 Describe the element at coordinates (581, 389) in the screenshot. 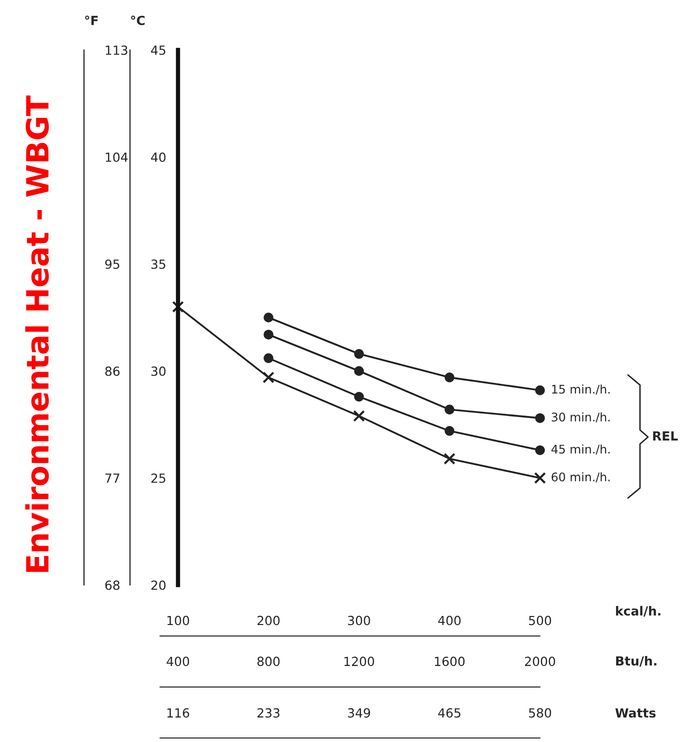

I see `series-label: 15 min./h.` at that location.